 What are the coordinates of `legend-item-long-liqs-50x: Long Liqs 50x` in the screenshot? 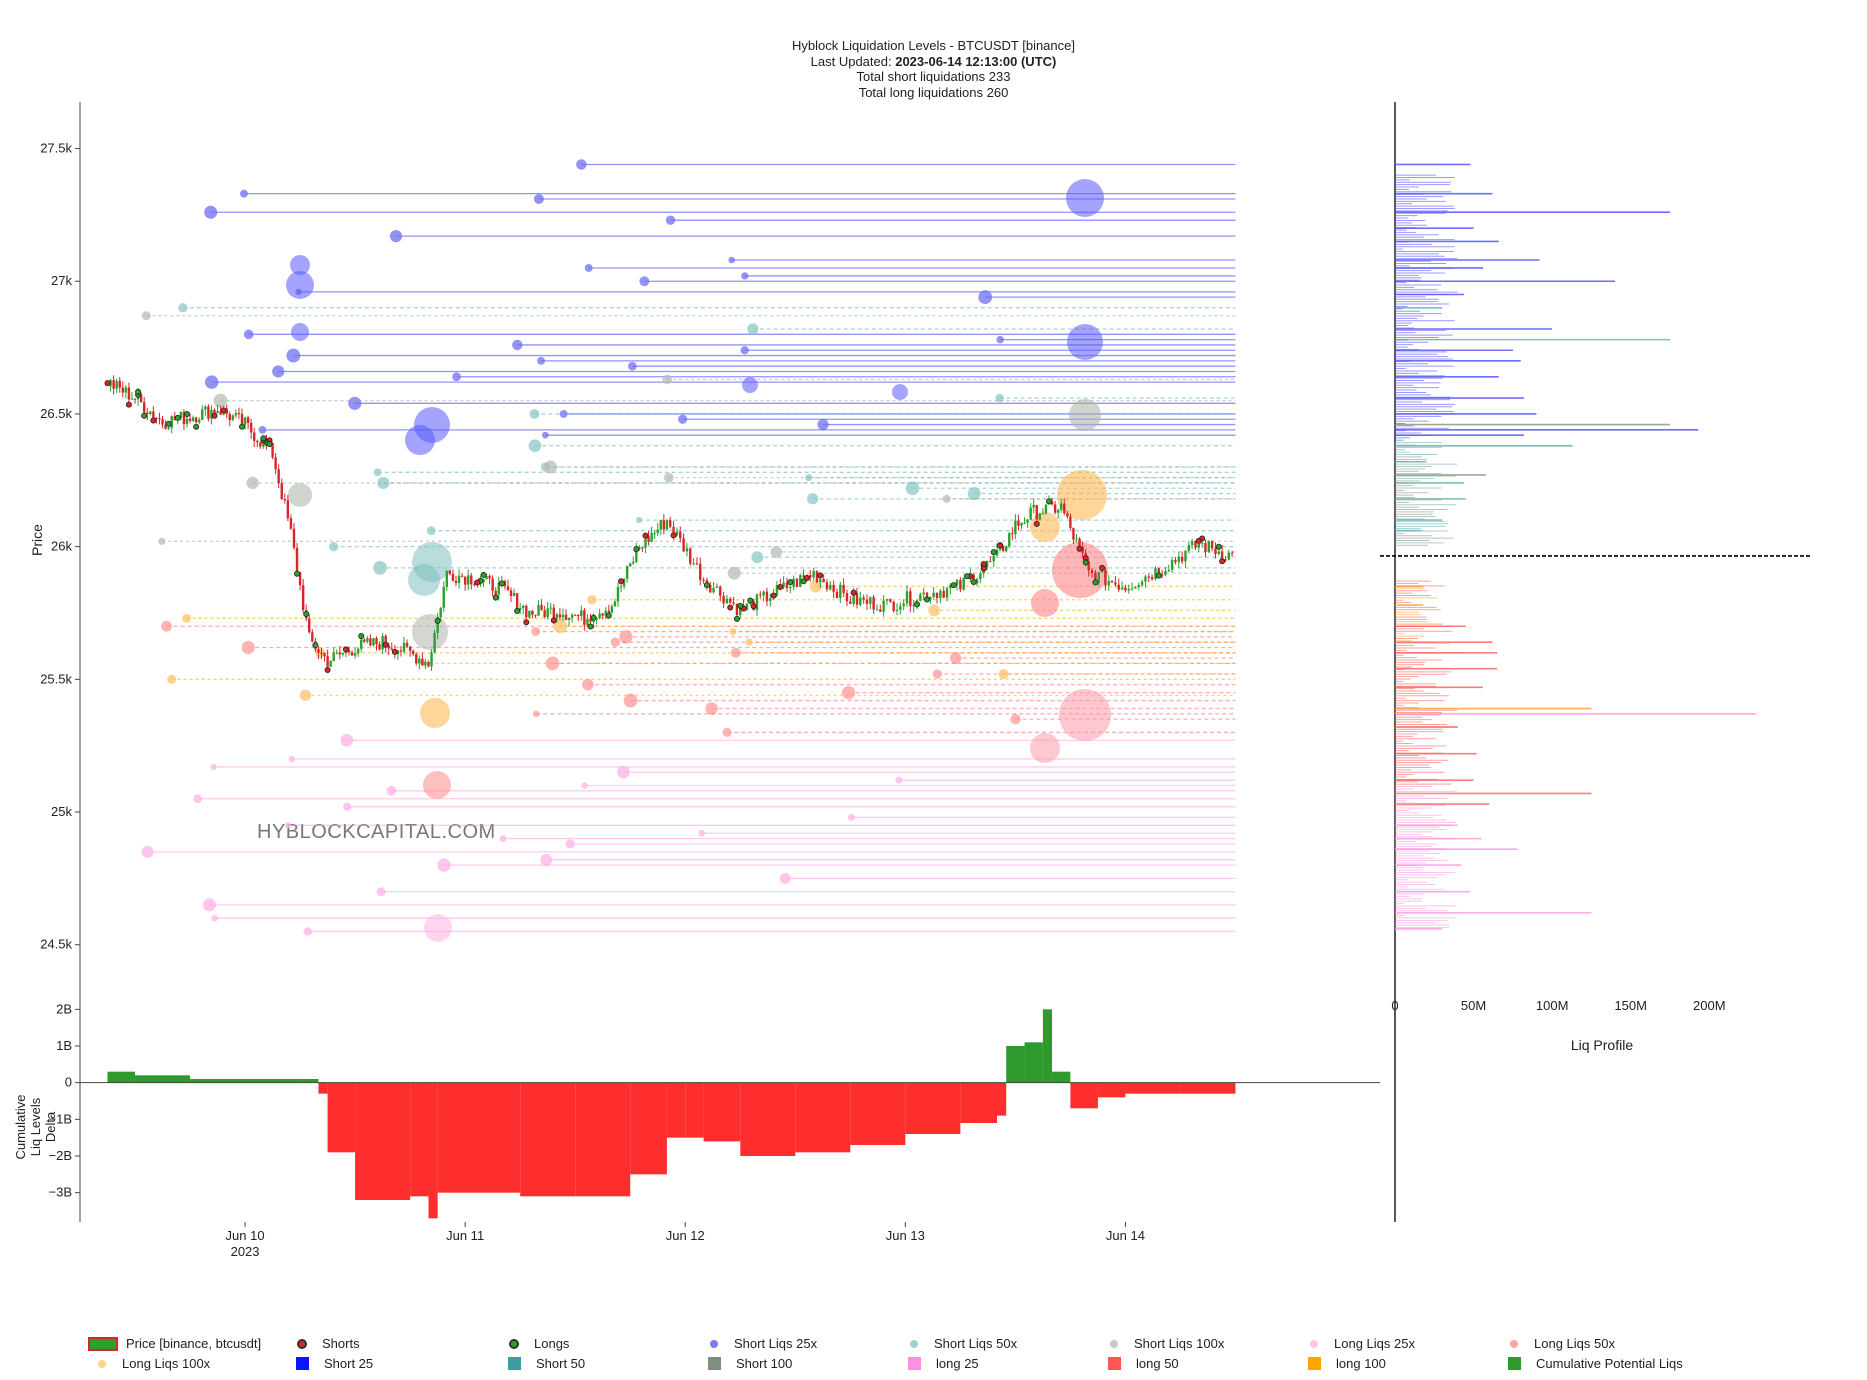 It's located at (1557, 1343).